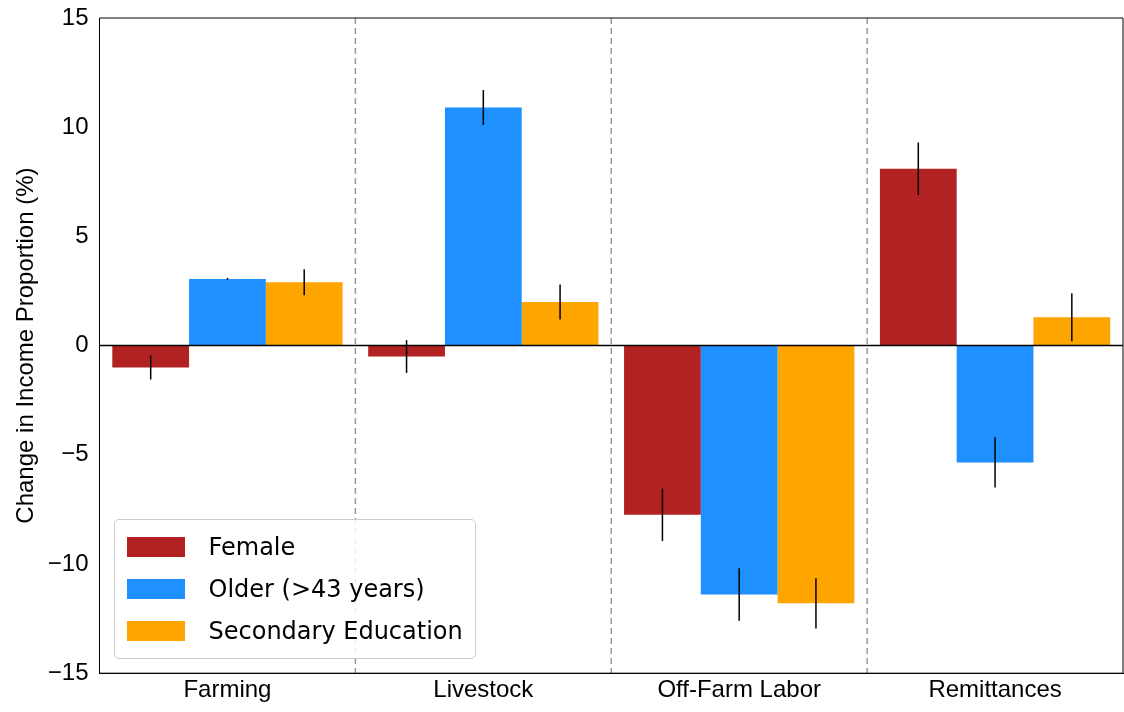 This screenshot has width=1124, height=712. I want to click on x-tick-label: Remittances, so click(995, 689).